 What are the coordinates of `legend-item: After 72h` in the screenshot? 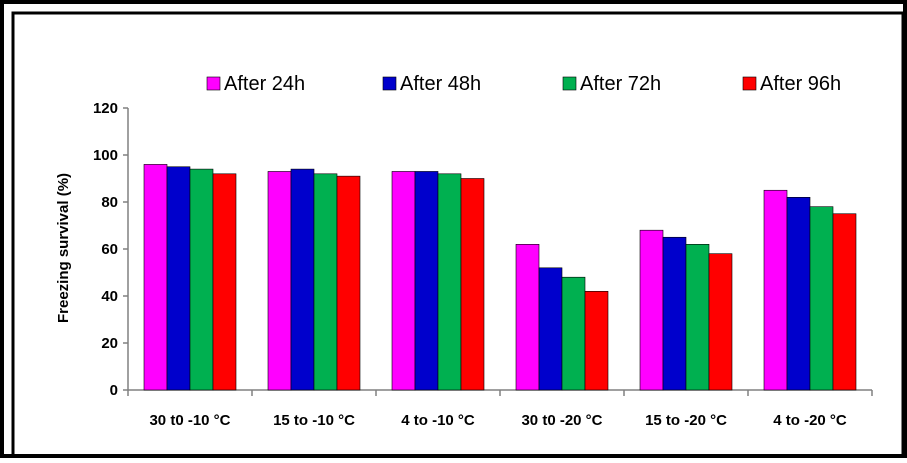 It's located at (611, 84).